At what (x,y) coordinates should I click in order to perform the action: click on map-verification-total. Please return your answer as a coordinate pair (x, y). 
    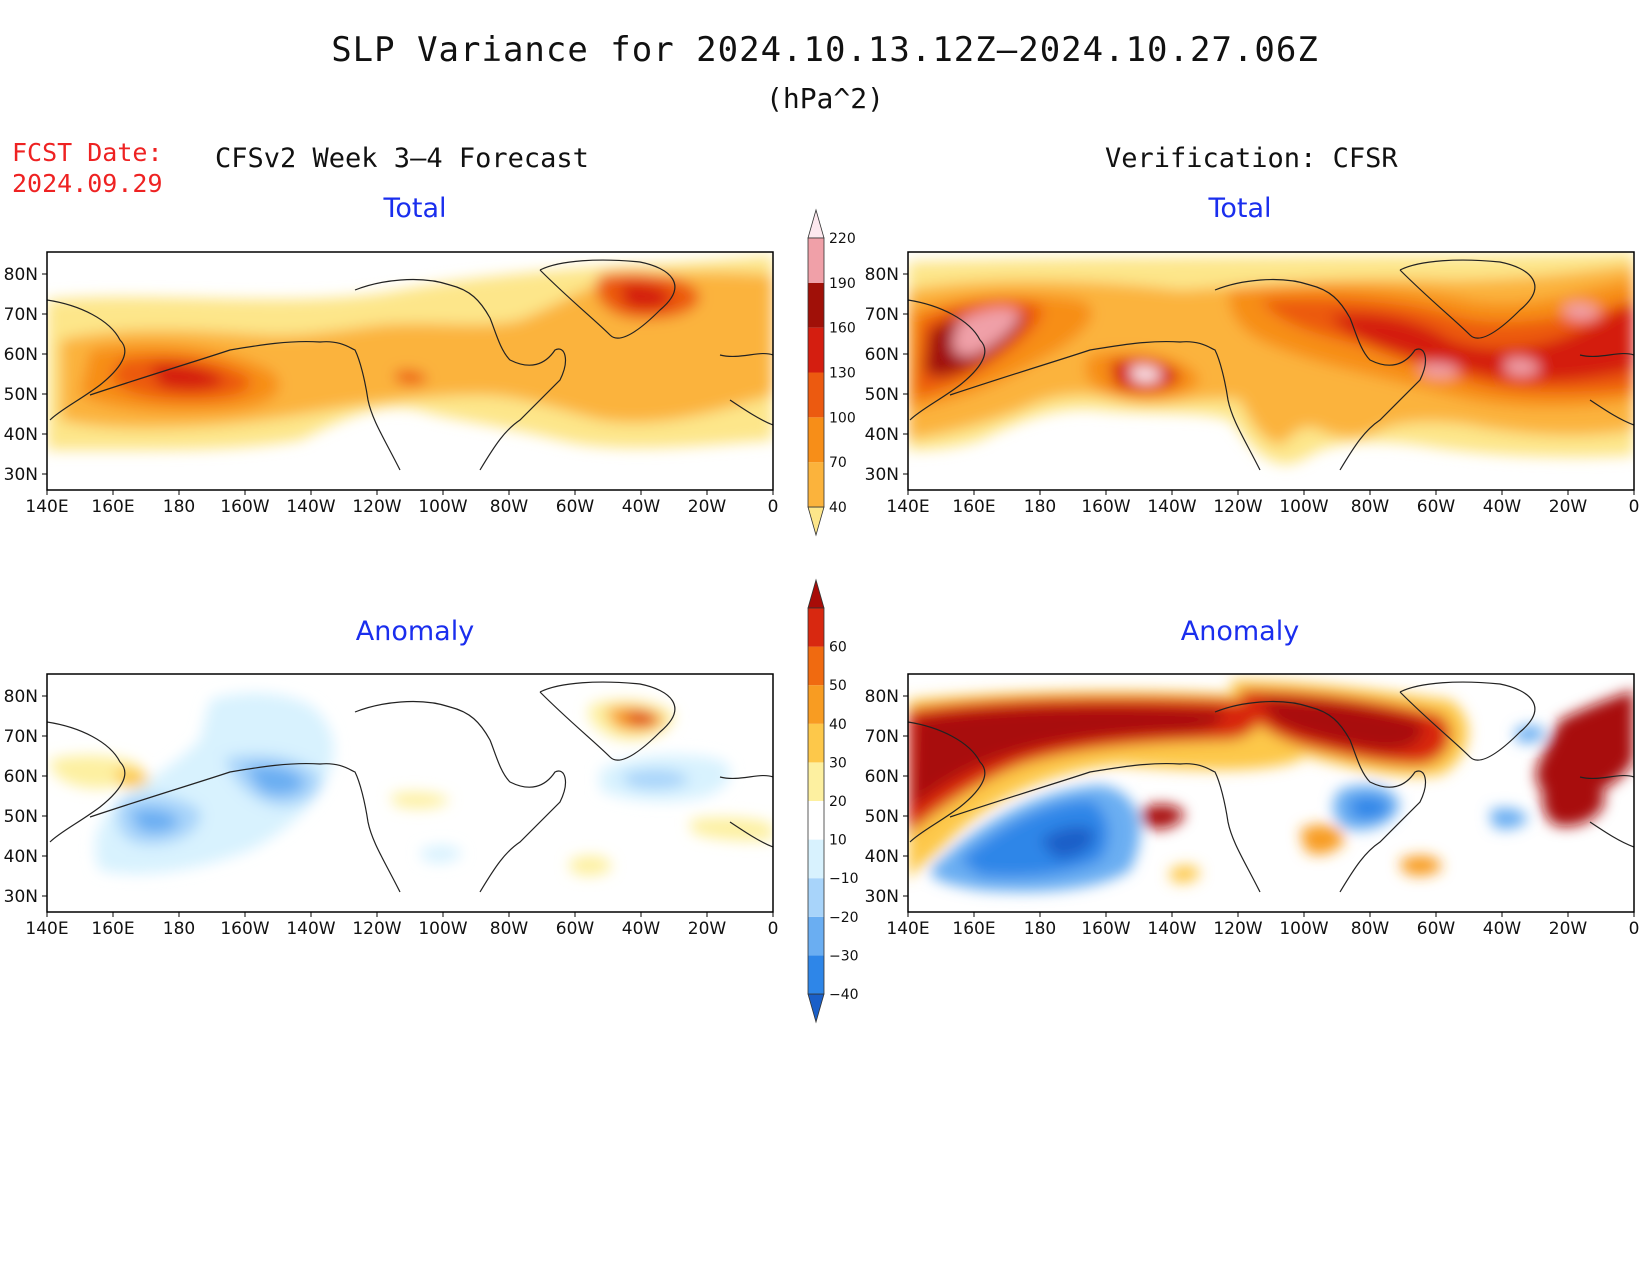
    Looking at the image, I should click on (1271, 371).